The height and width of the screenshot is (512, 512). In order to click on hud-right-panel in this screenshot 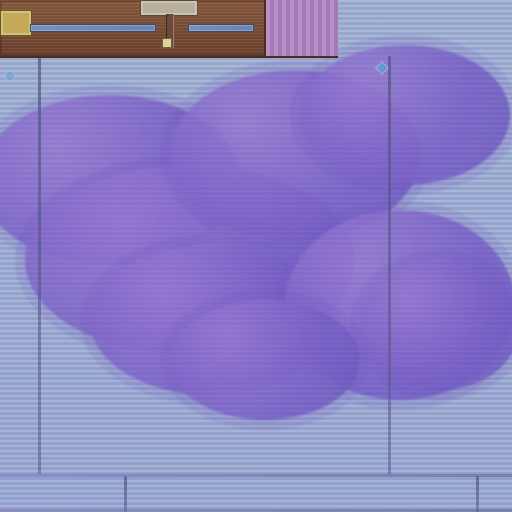, I will do `click(301, 28)`.